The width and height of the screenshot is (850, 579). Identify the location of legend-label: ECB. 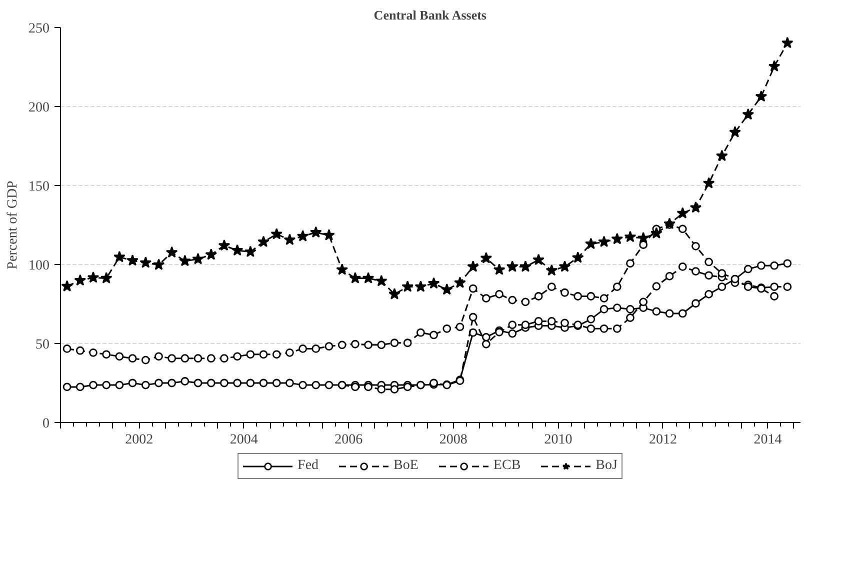
(507, 466).